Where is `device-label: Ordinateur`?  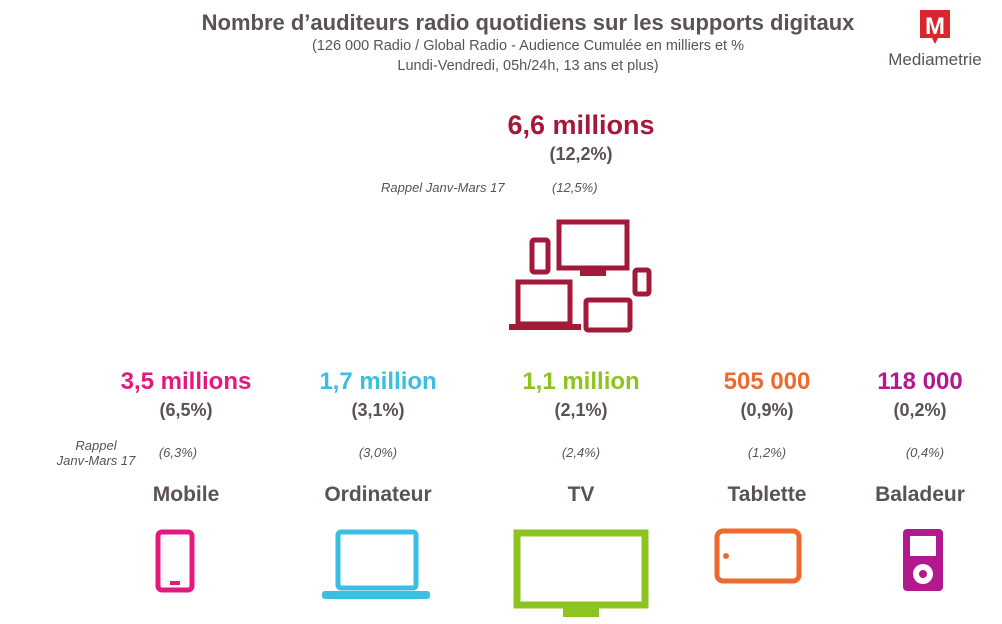 device-label: Ordinateur is located at coordinates (378, 494).